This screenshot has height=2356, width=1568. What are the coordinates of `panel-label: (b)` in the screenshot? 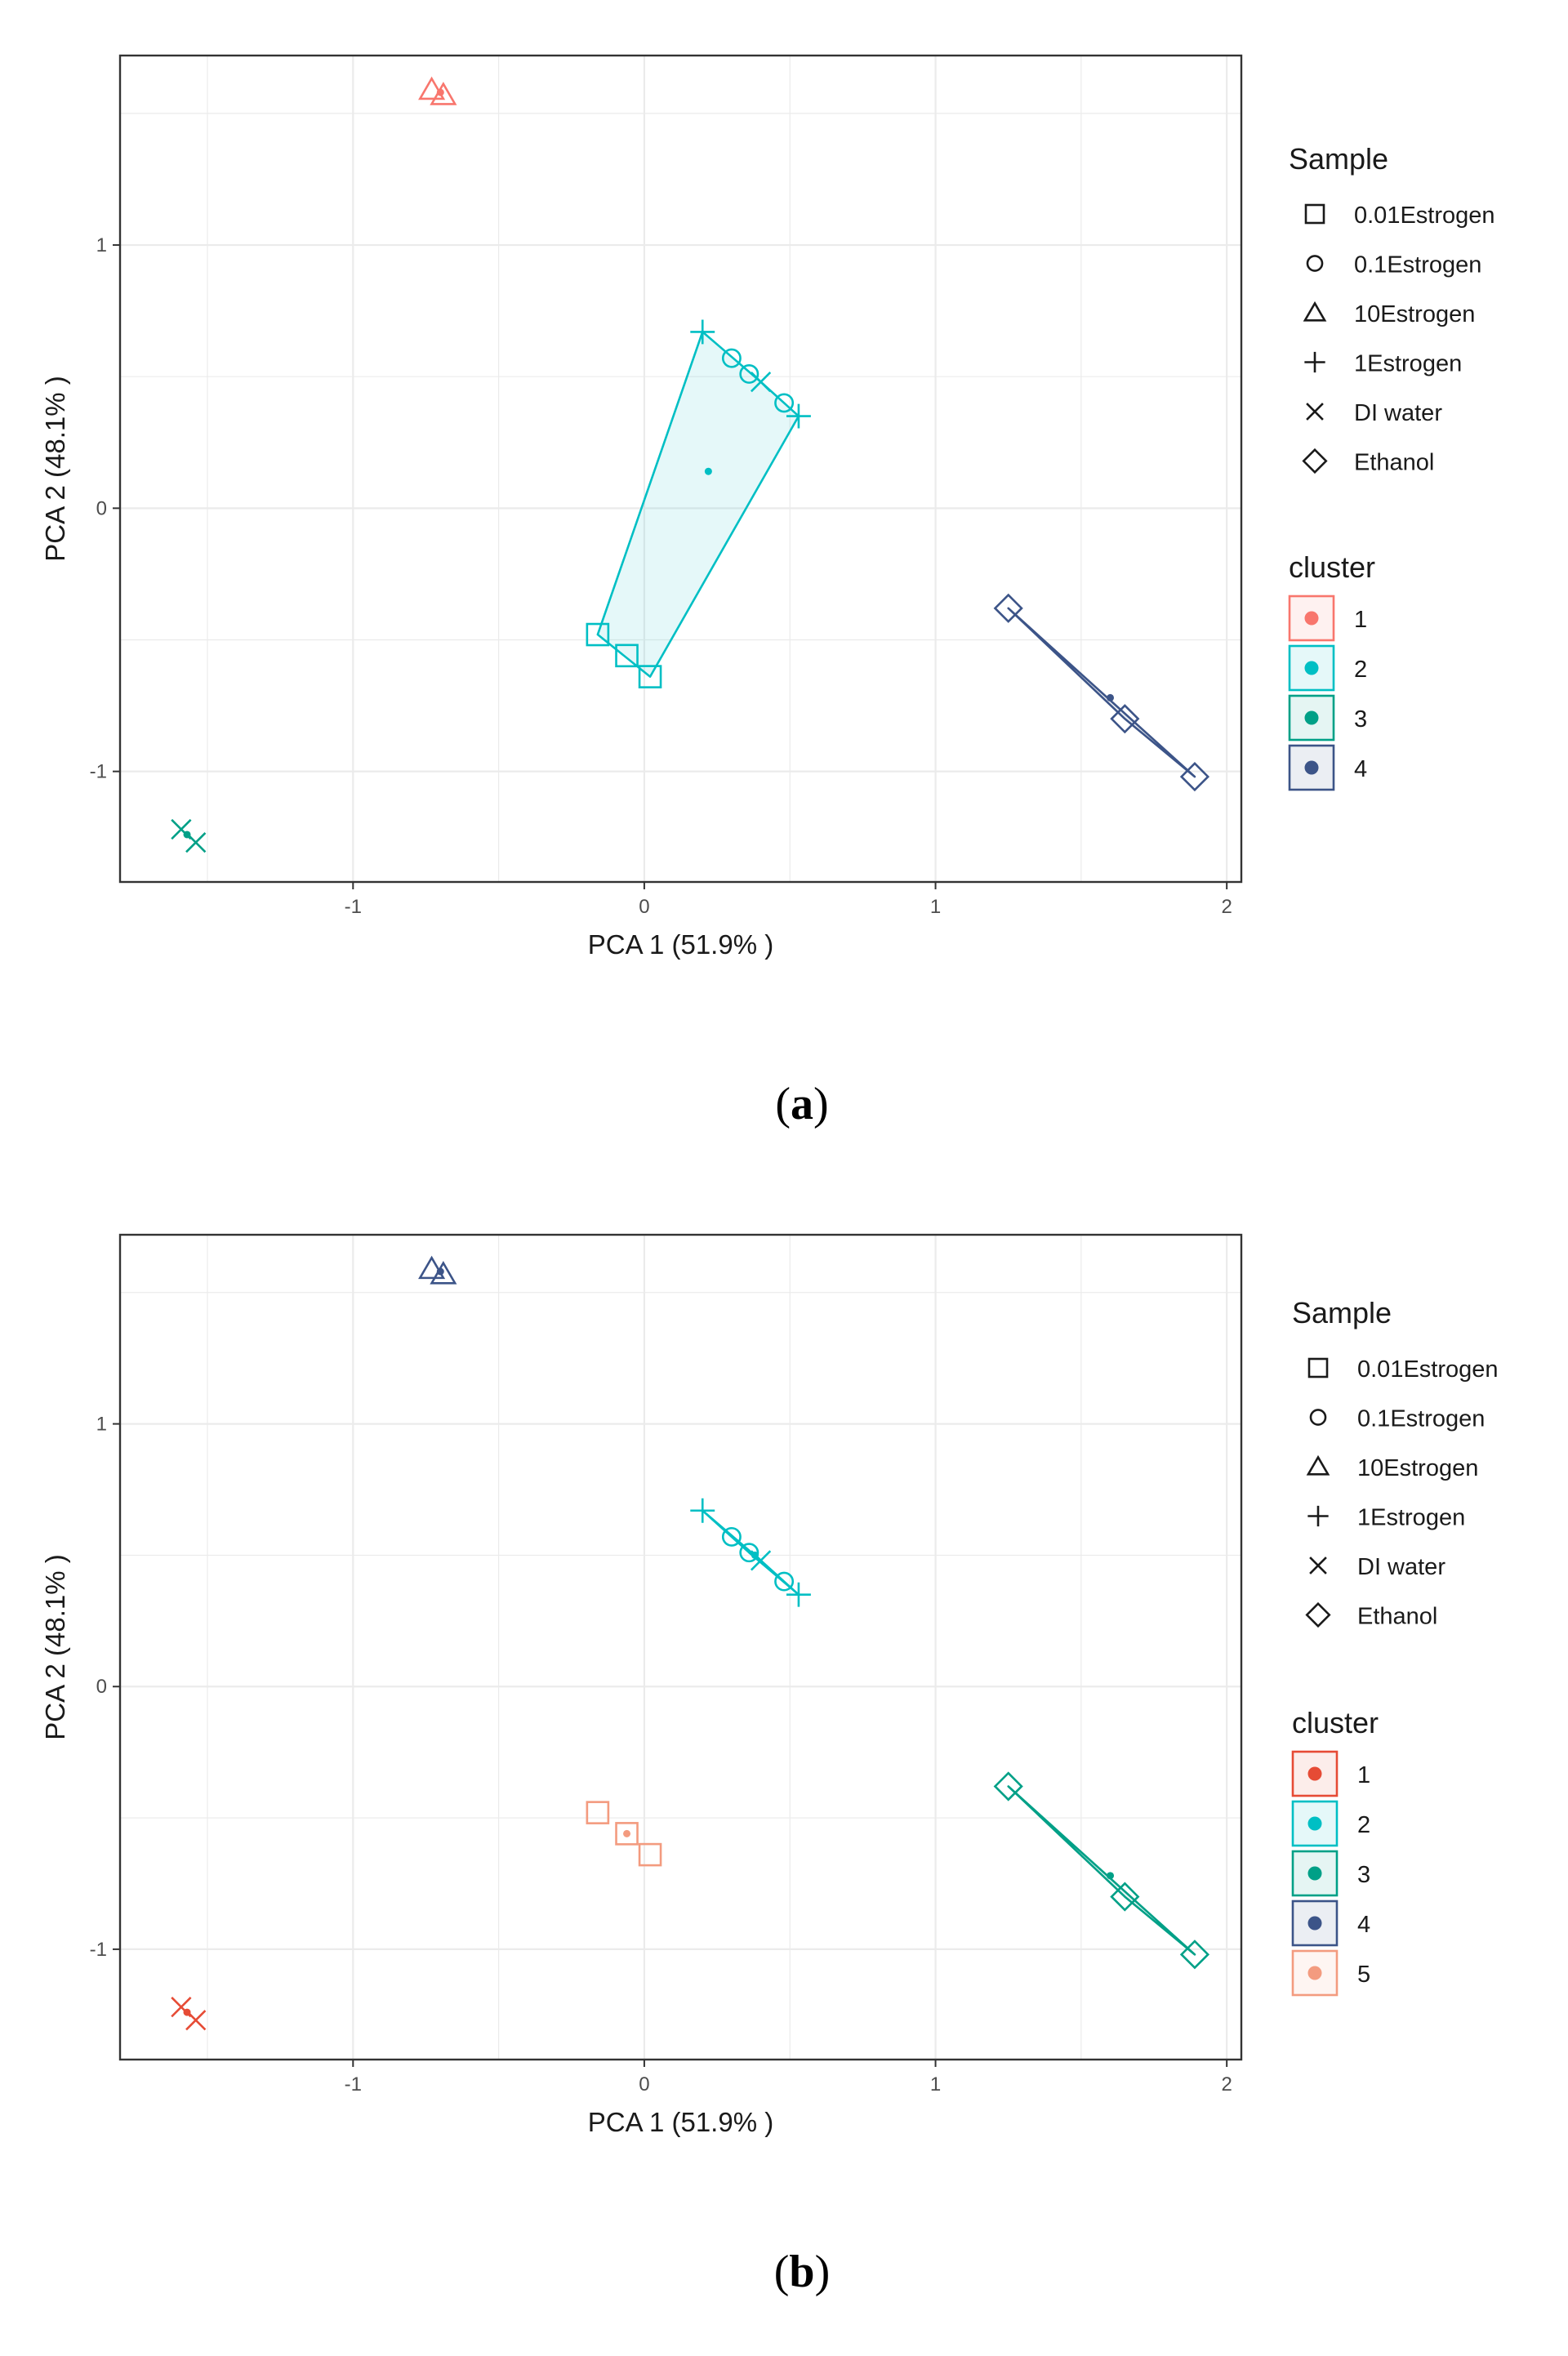 It's located at (802, 2272).